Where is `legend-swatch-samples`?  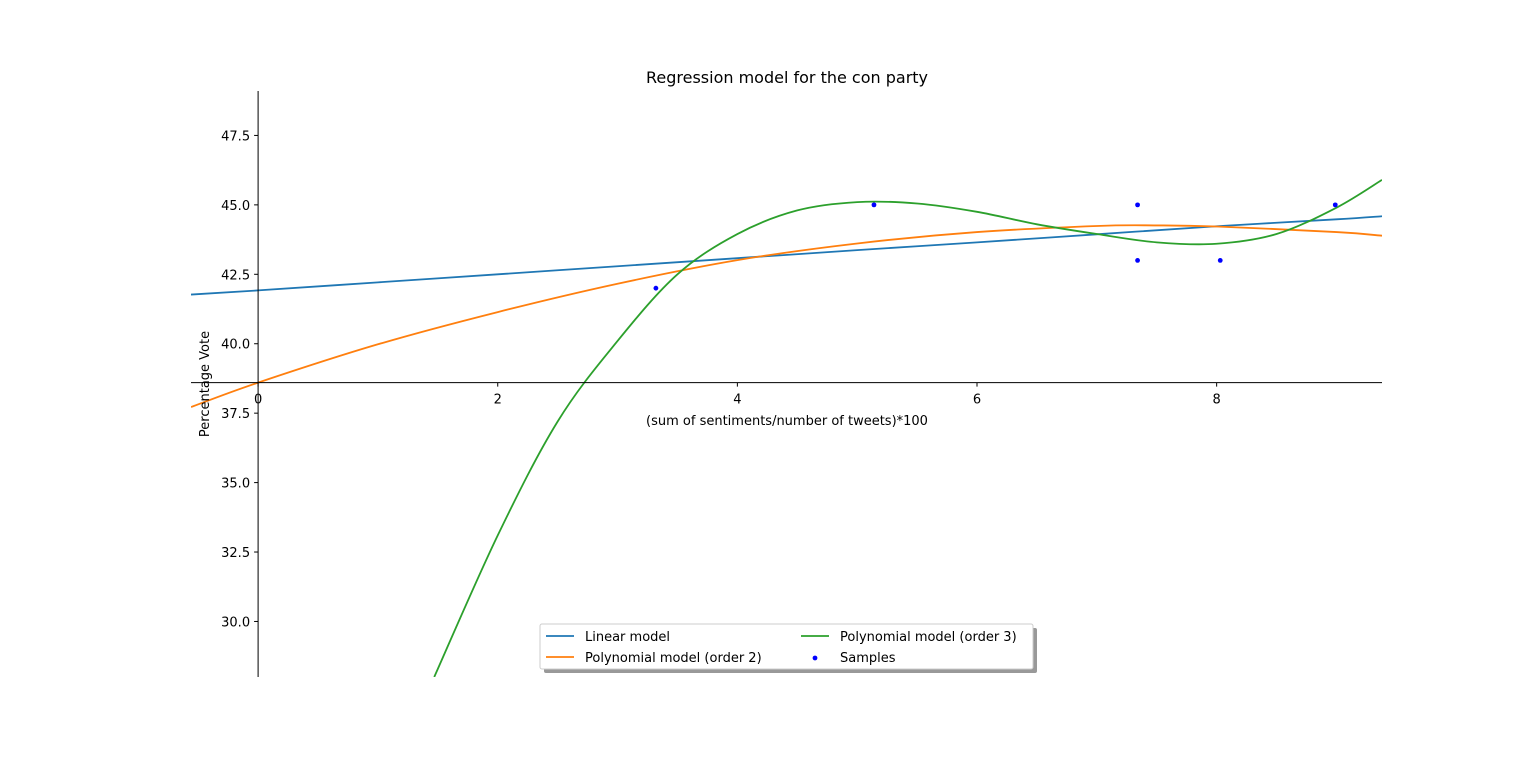 legend-swatch-samples is located at coordinates (815, 658).